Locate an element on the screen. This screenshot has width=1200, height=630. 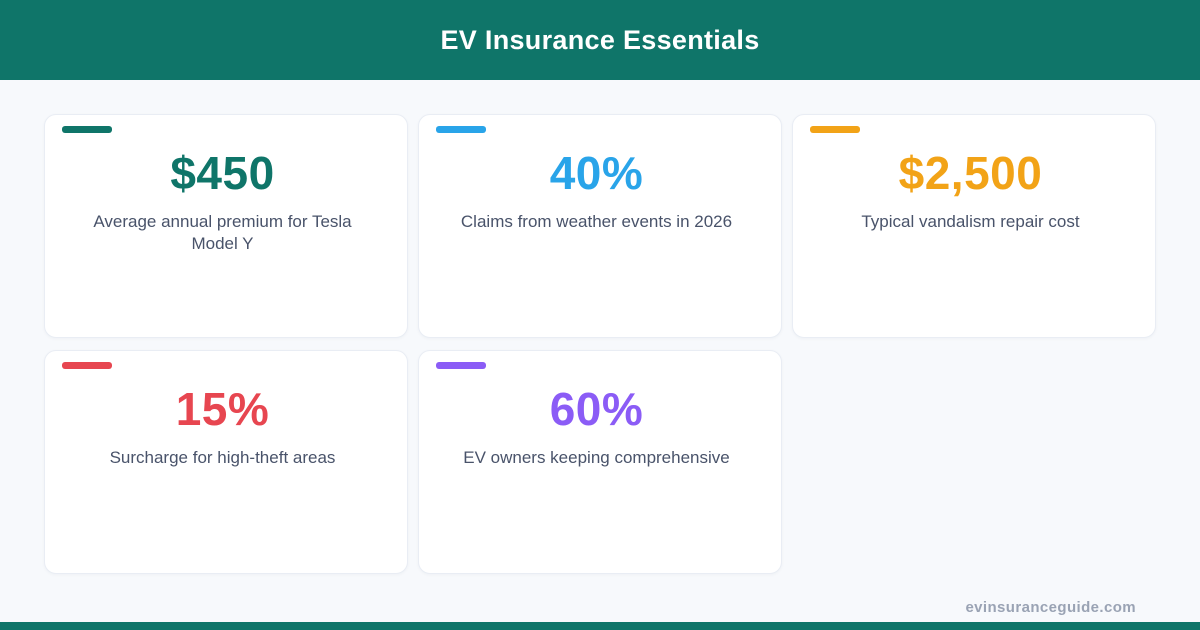
stat-value: 15% is located at coordinates (222, 409).